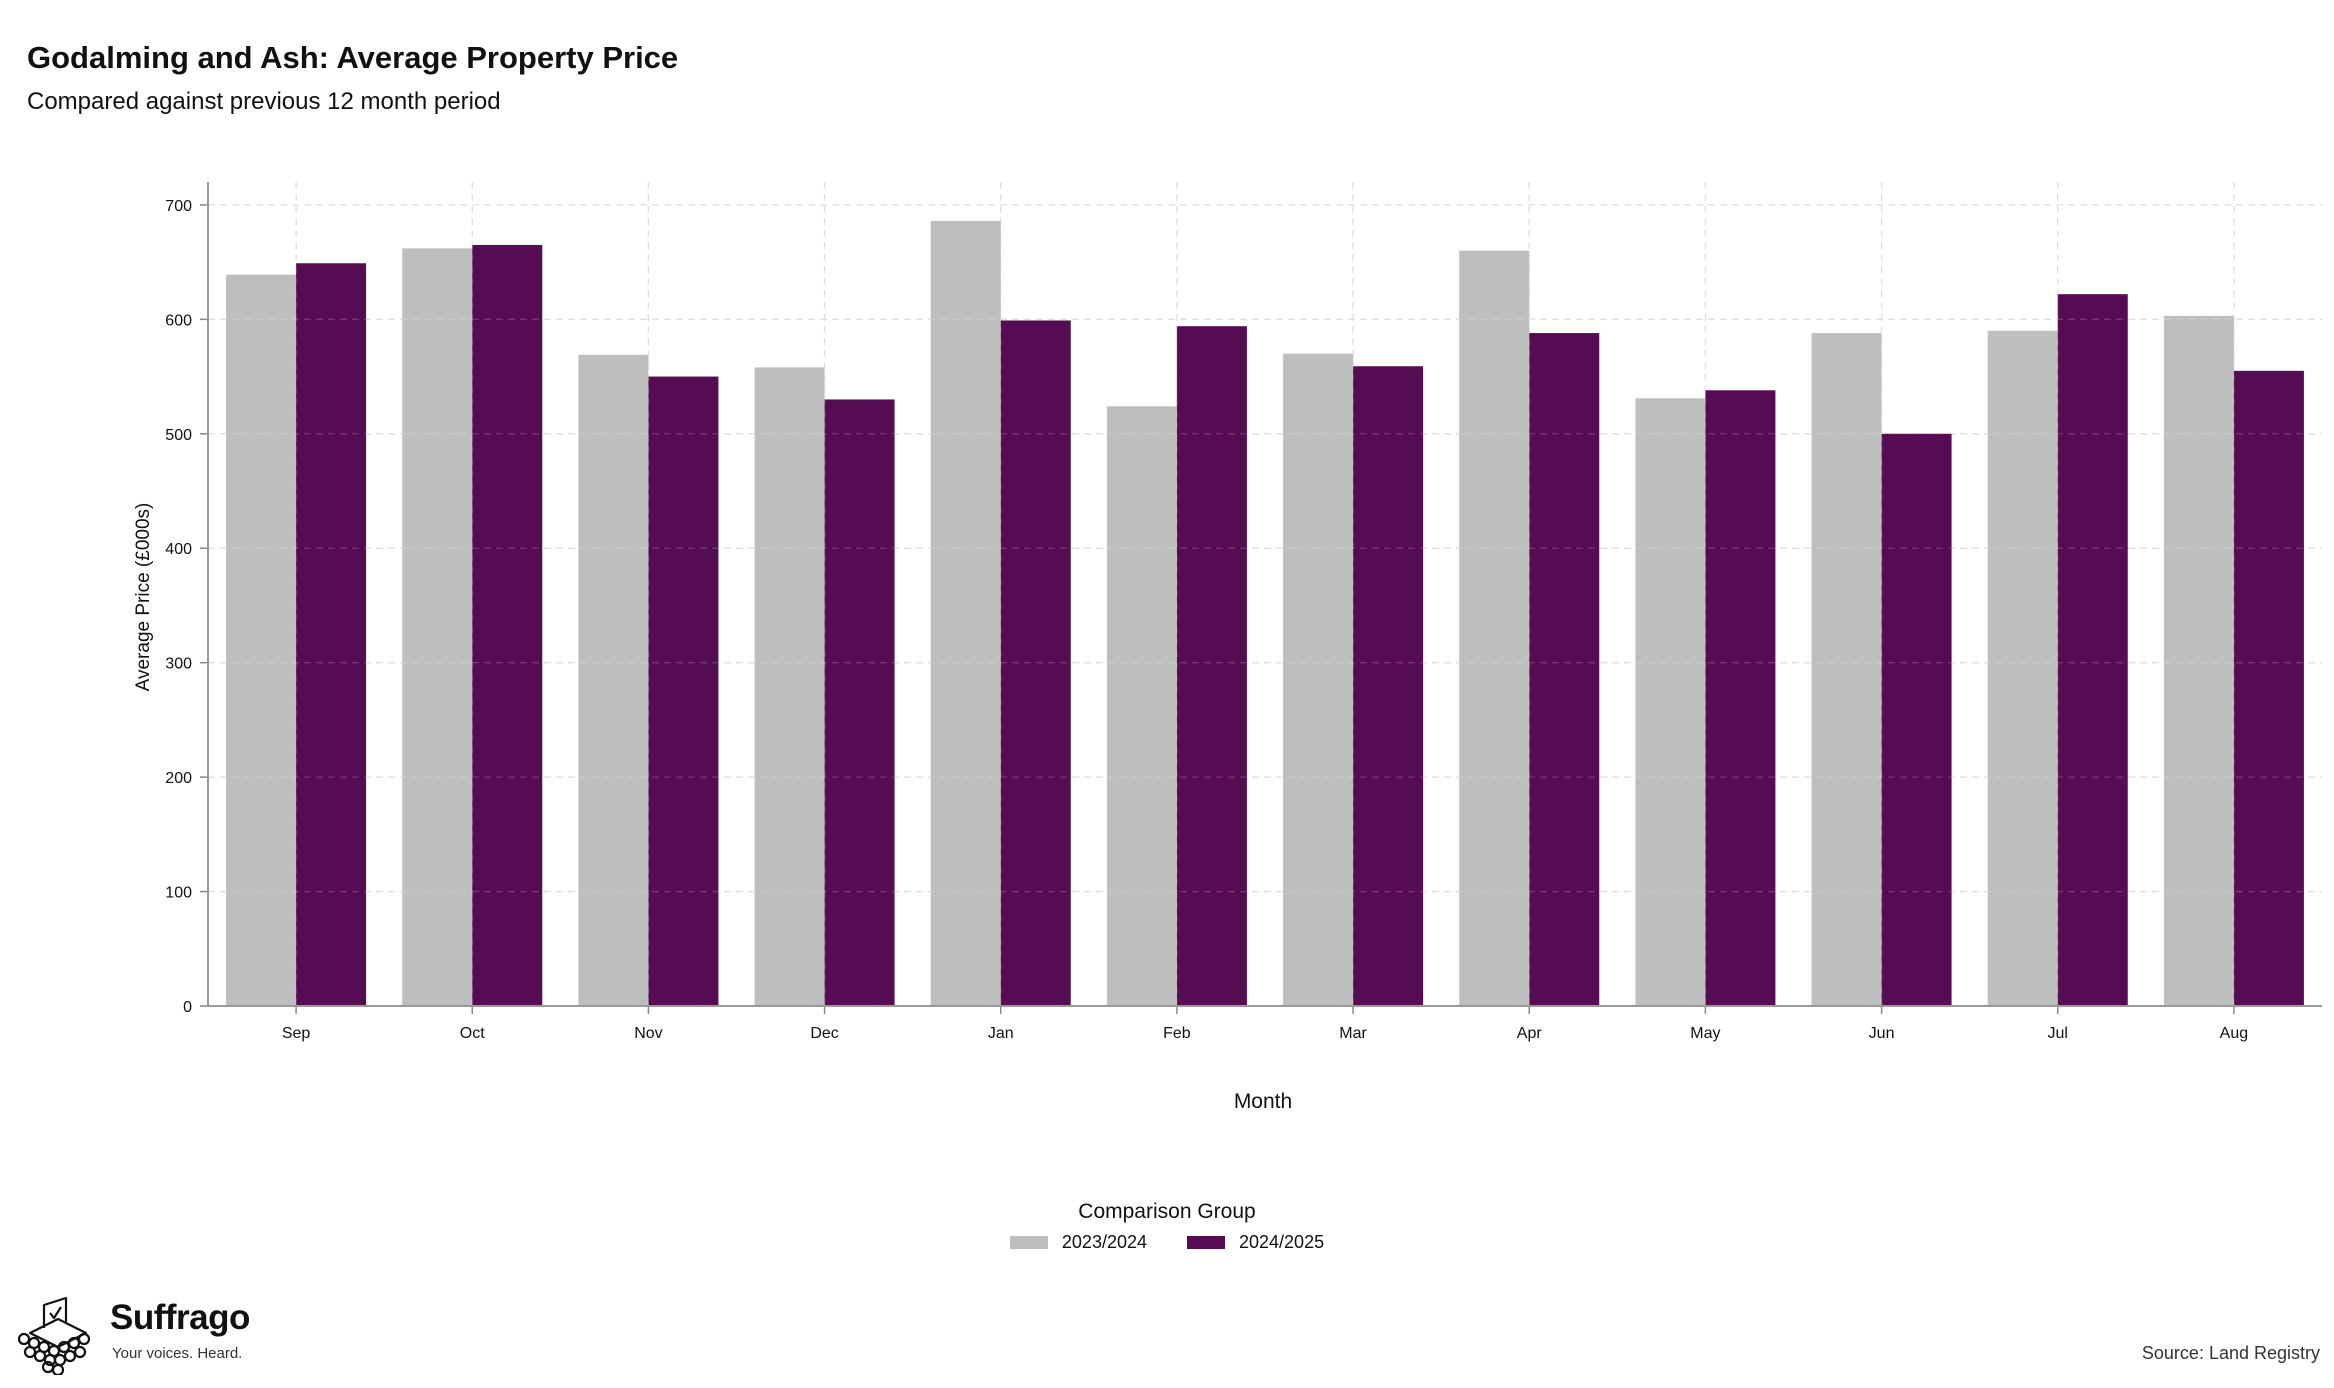 Image resolution: width=2334 pixels, height=1388 pixels. Describe the element at coordinates (261, 640) in the screenshot. I see `bar-2023-2024-sep` at that location.